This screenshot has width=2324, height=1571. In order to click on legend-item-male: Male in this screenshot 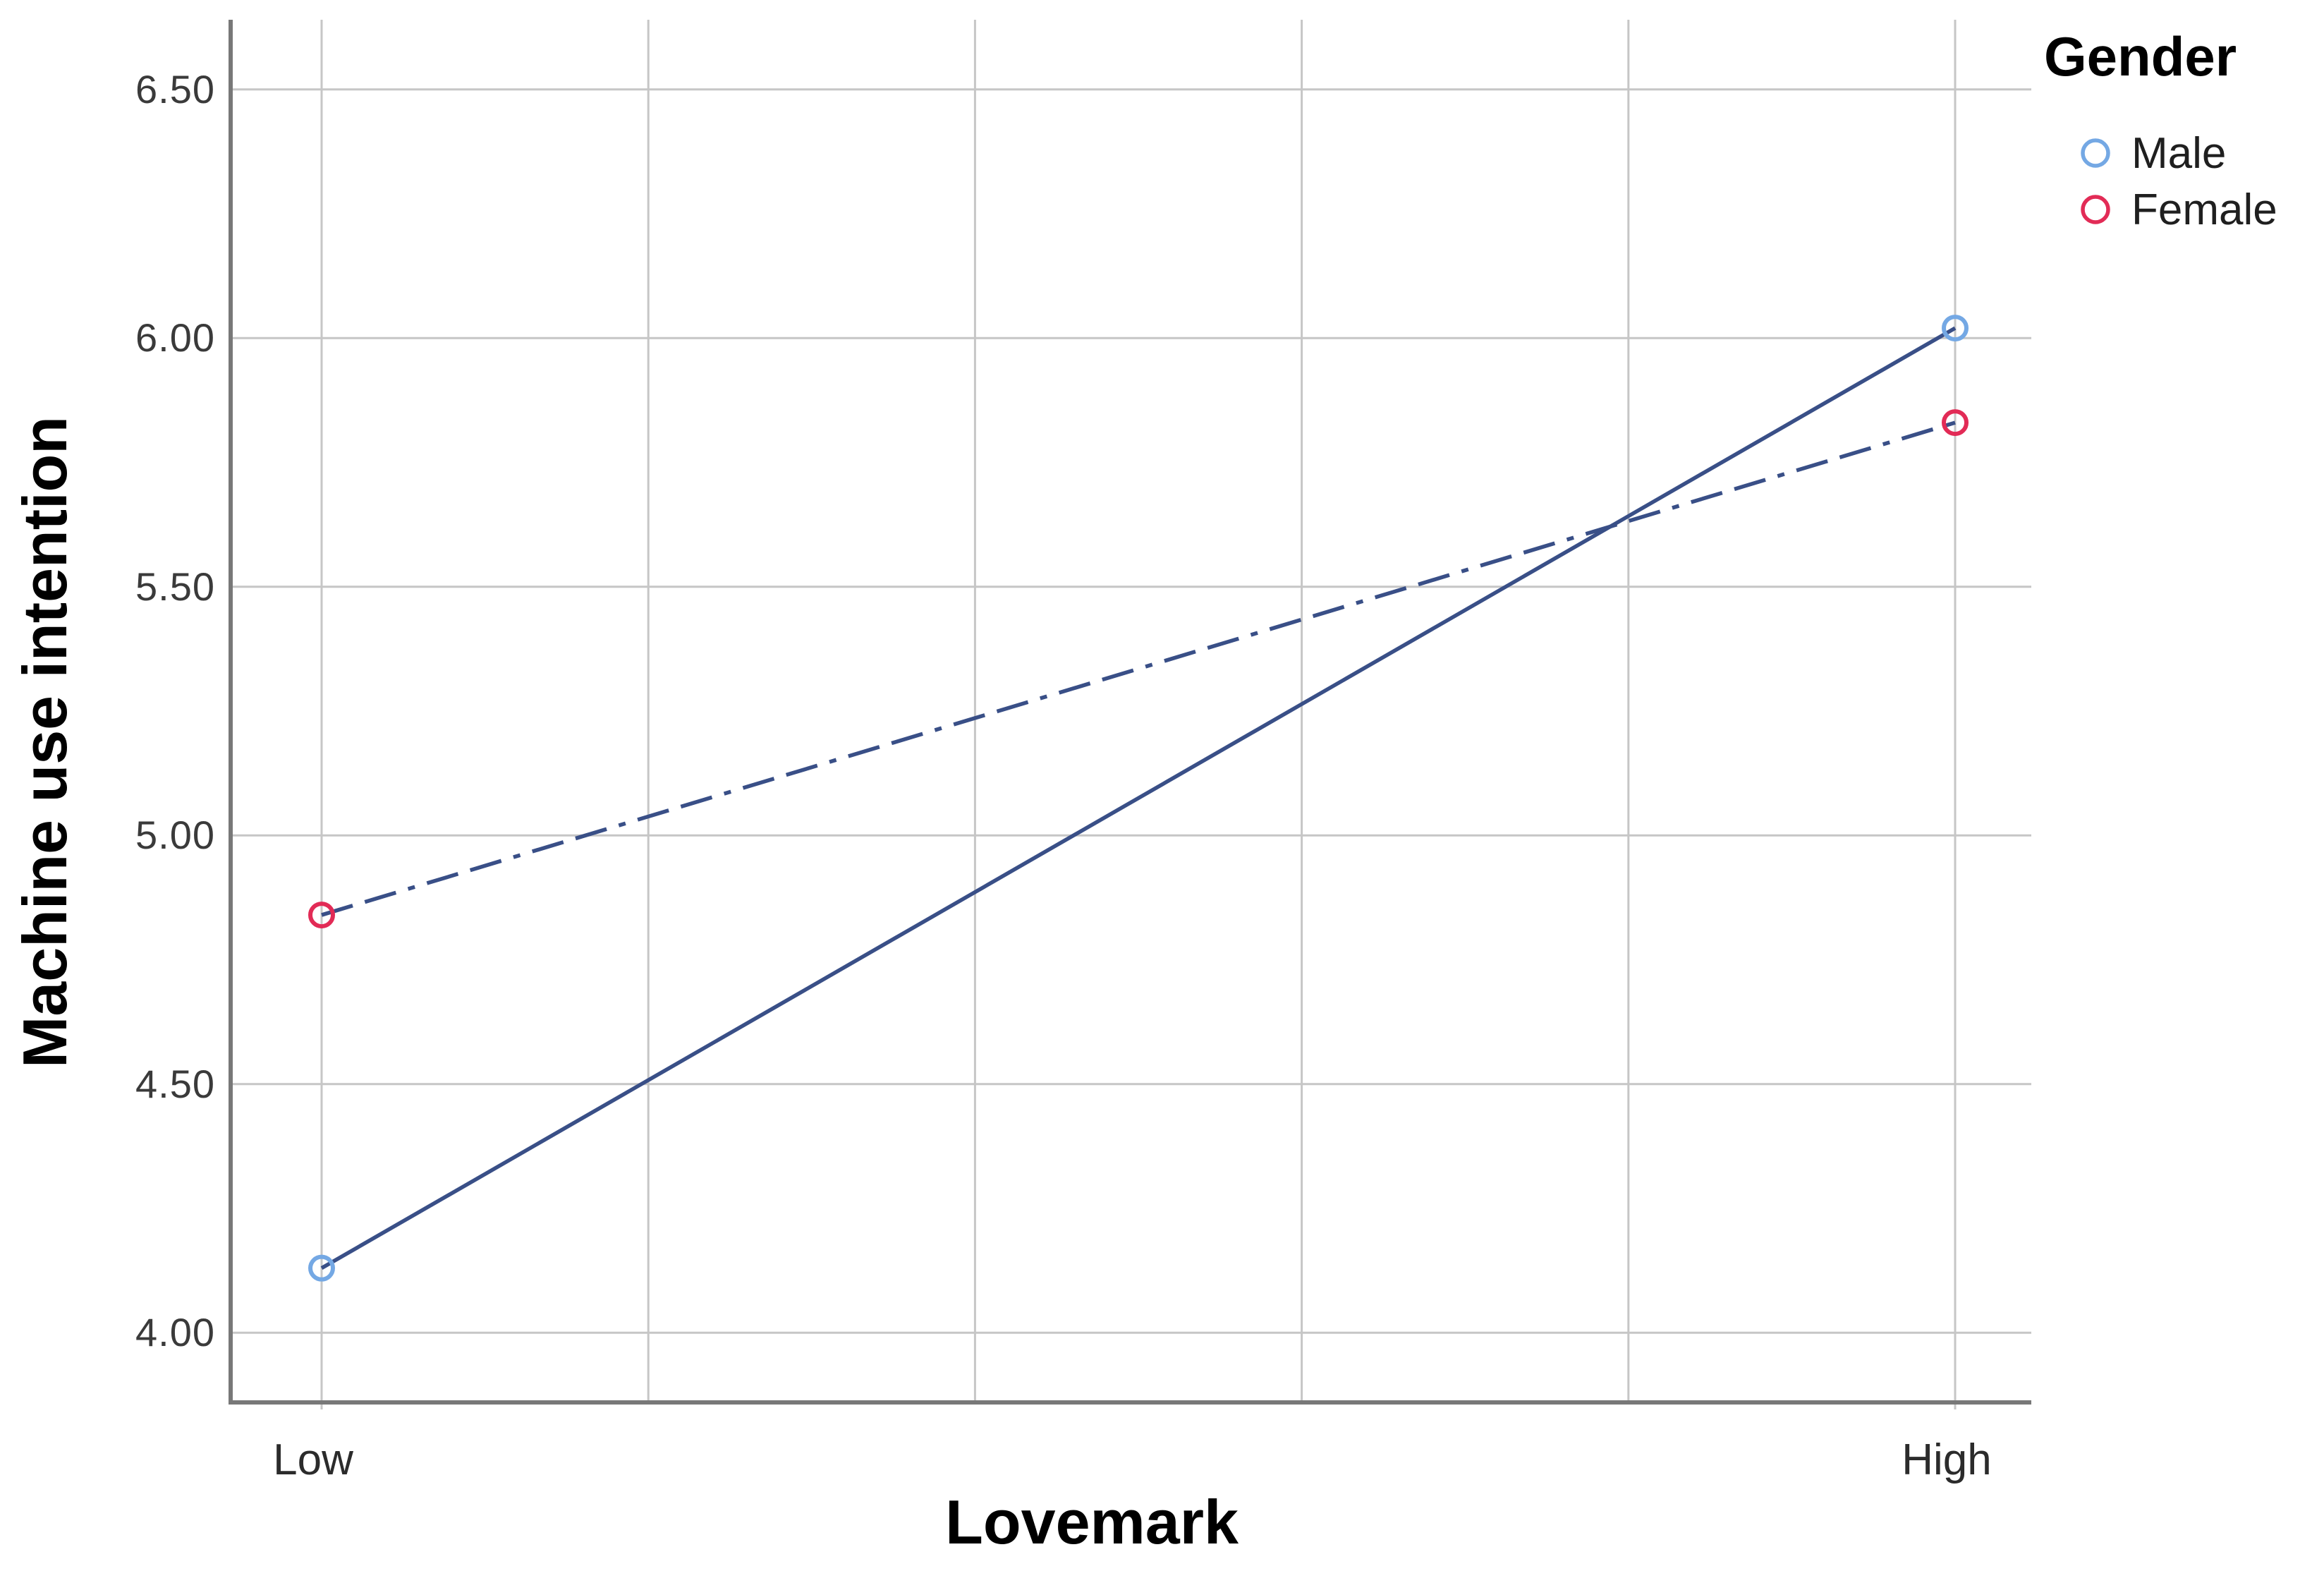, I will do `click(2153, 153)`.